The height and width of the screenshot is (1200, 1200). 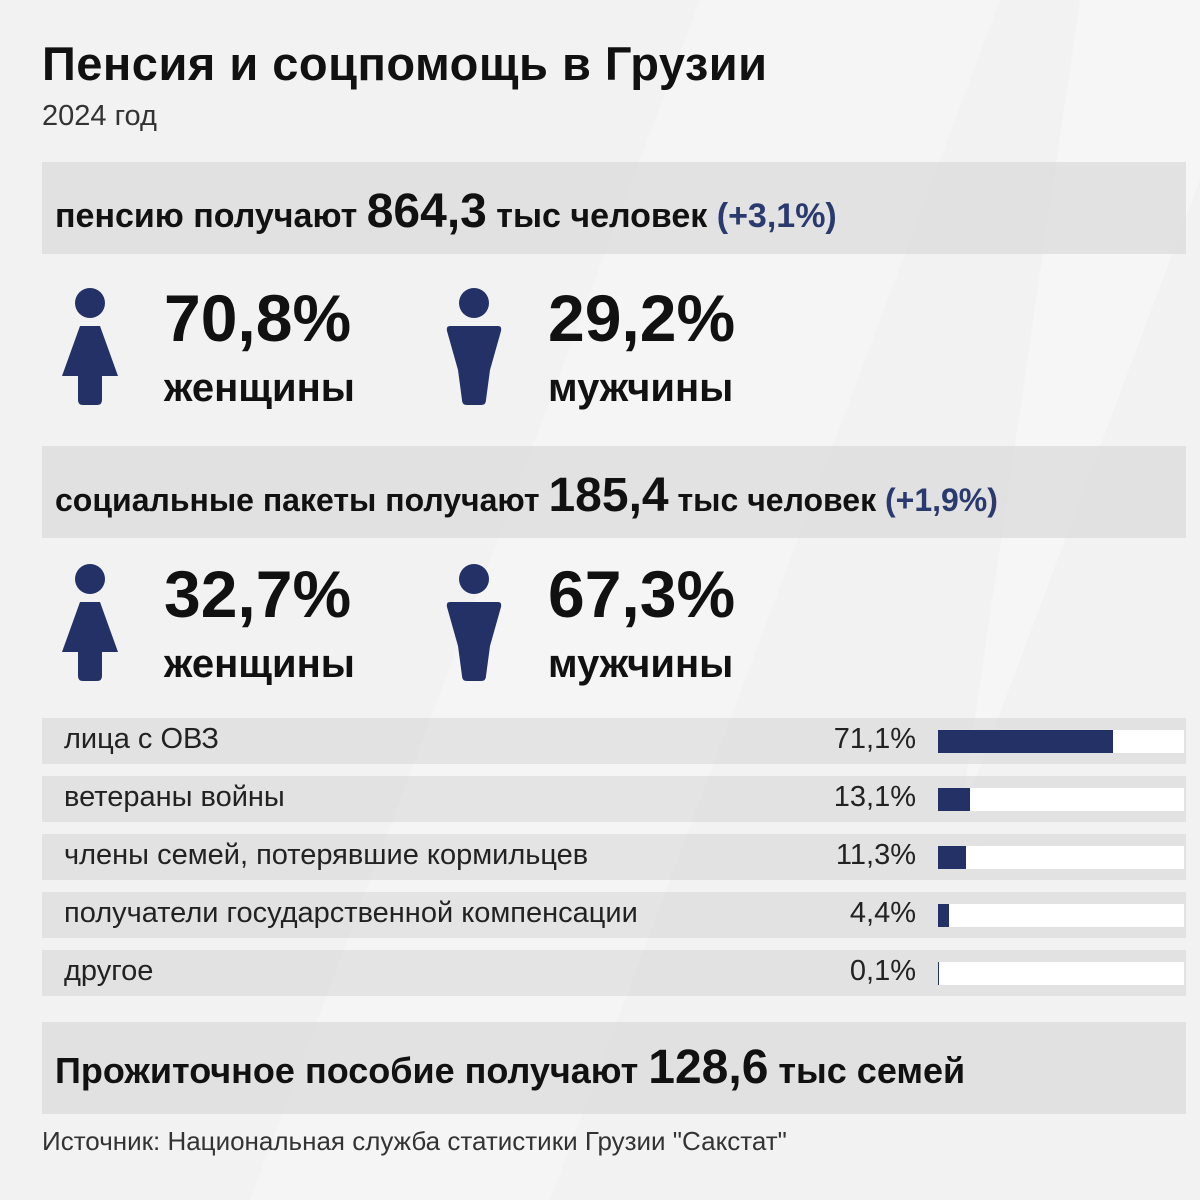 I want to click on bar-category-label: лица с ОВЗ, so click(x=141, y=739).